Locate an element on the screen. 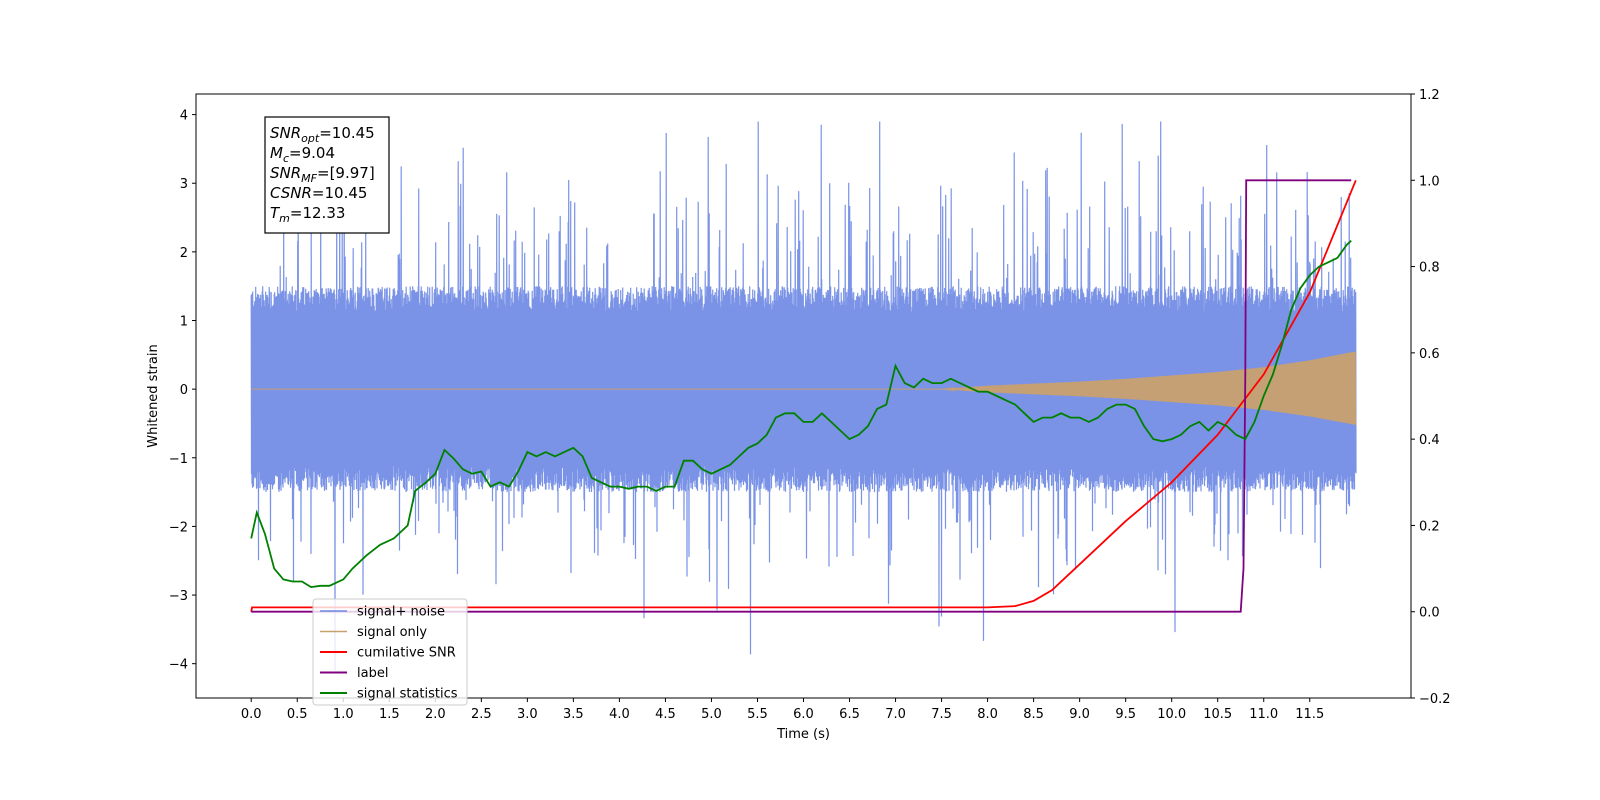 The image size is (1600, 800). x-tick-label: 8.5 is located at coordinates (1033, 714).